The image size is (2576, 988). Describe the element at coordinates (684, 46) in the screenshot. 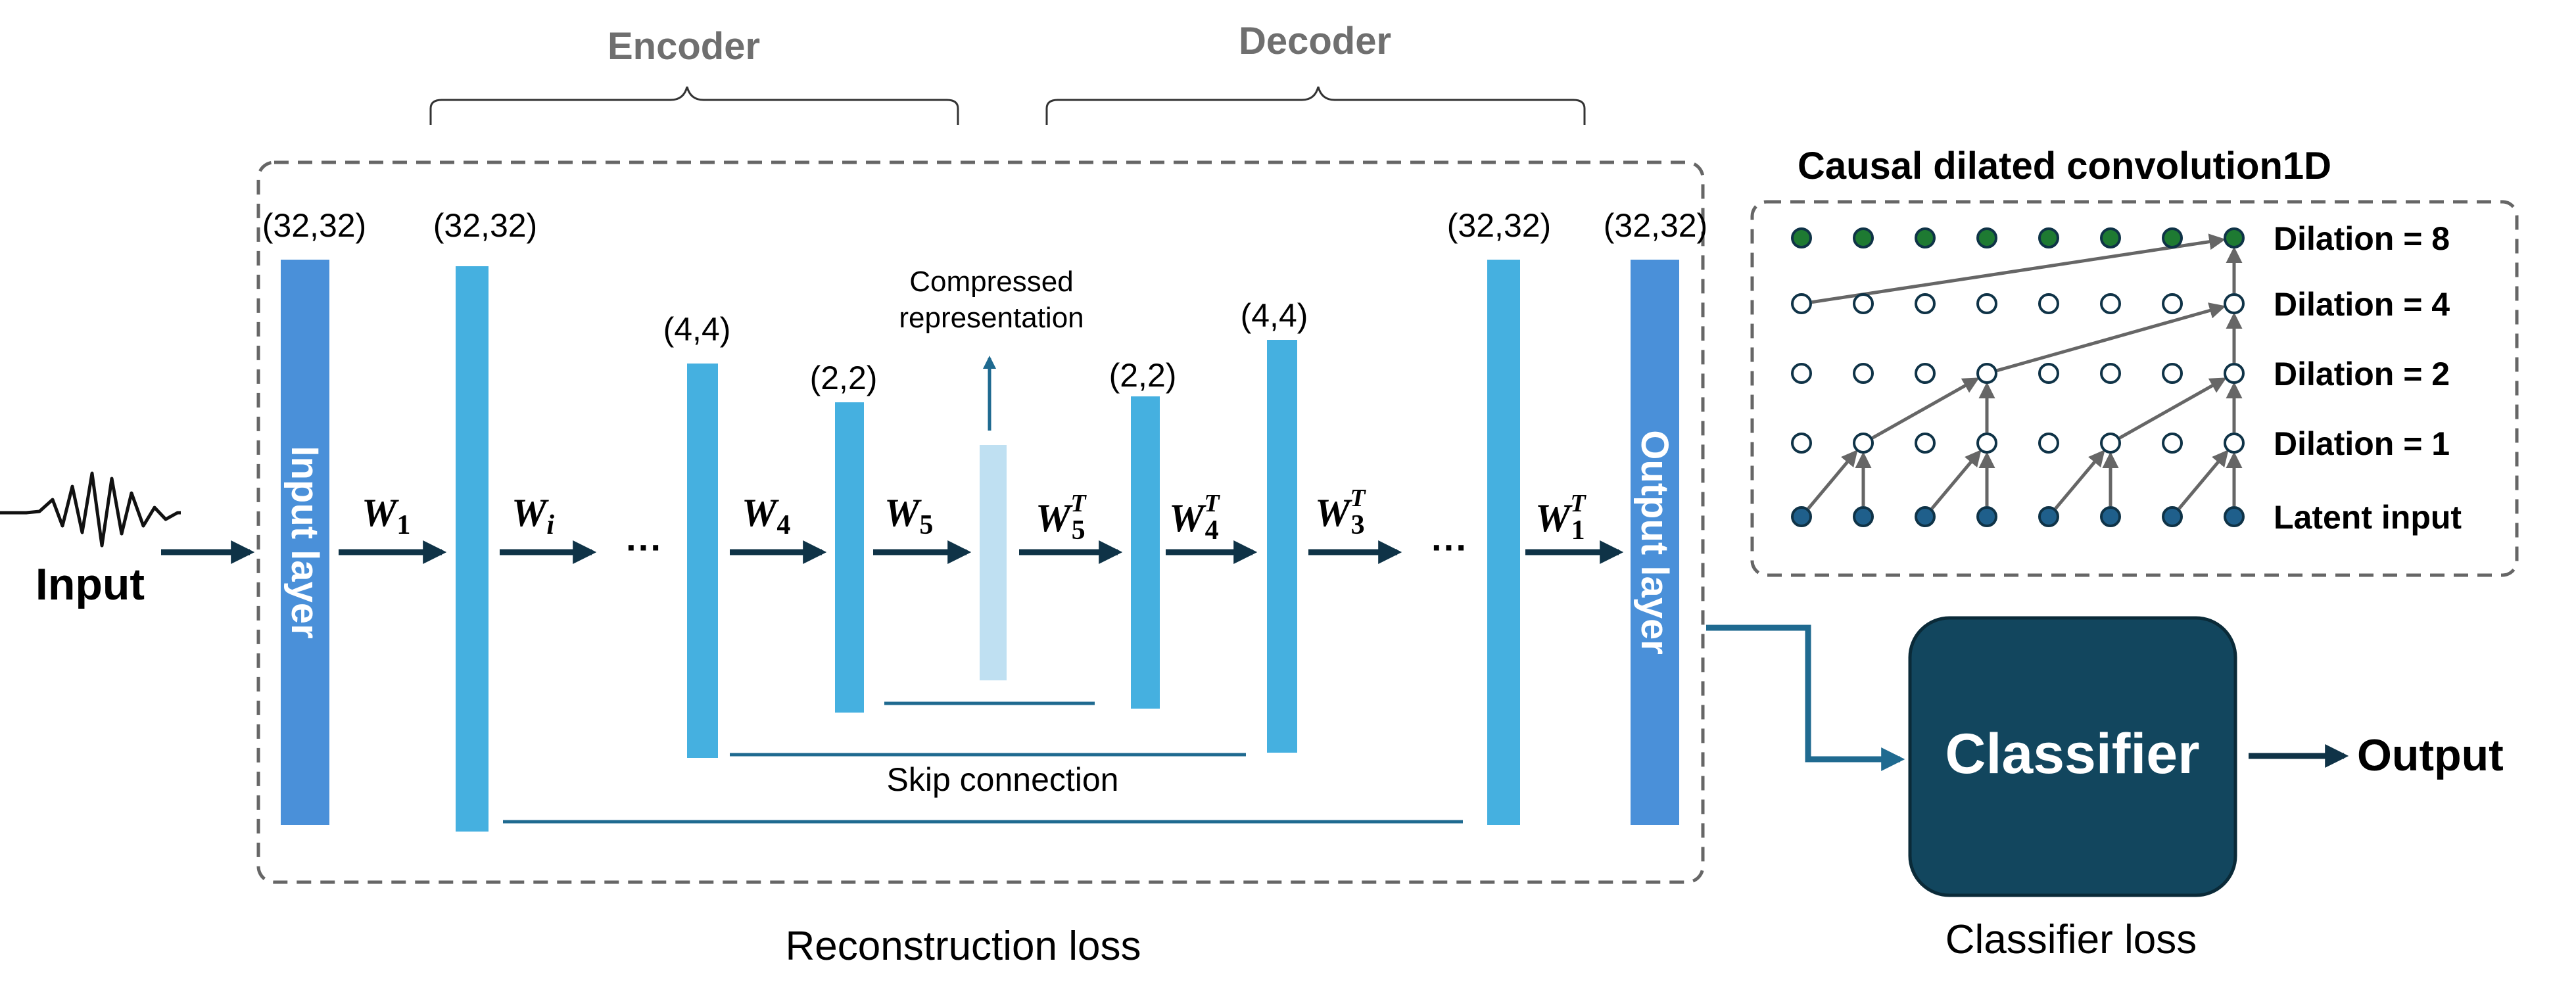

I see `encoder-heading: Encoder` at that location.